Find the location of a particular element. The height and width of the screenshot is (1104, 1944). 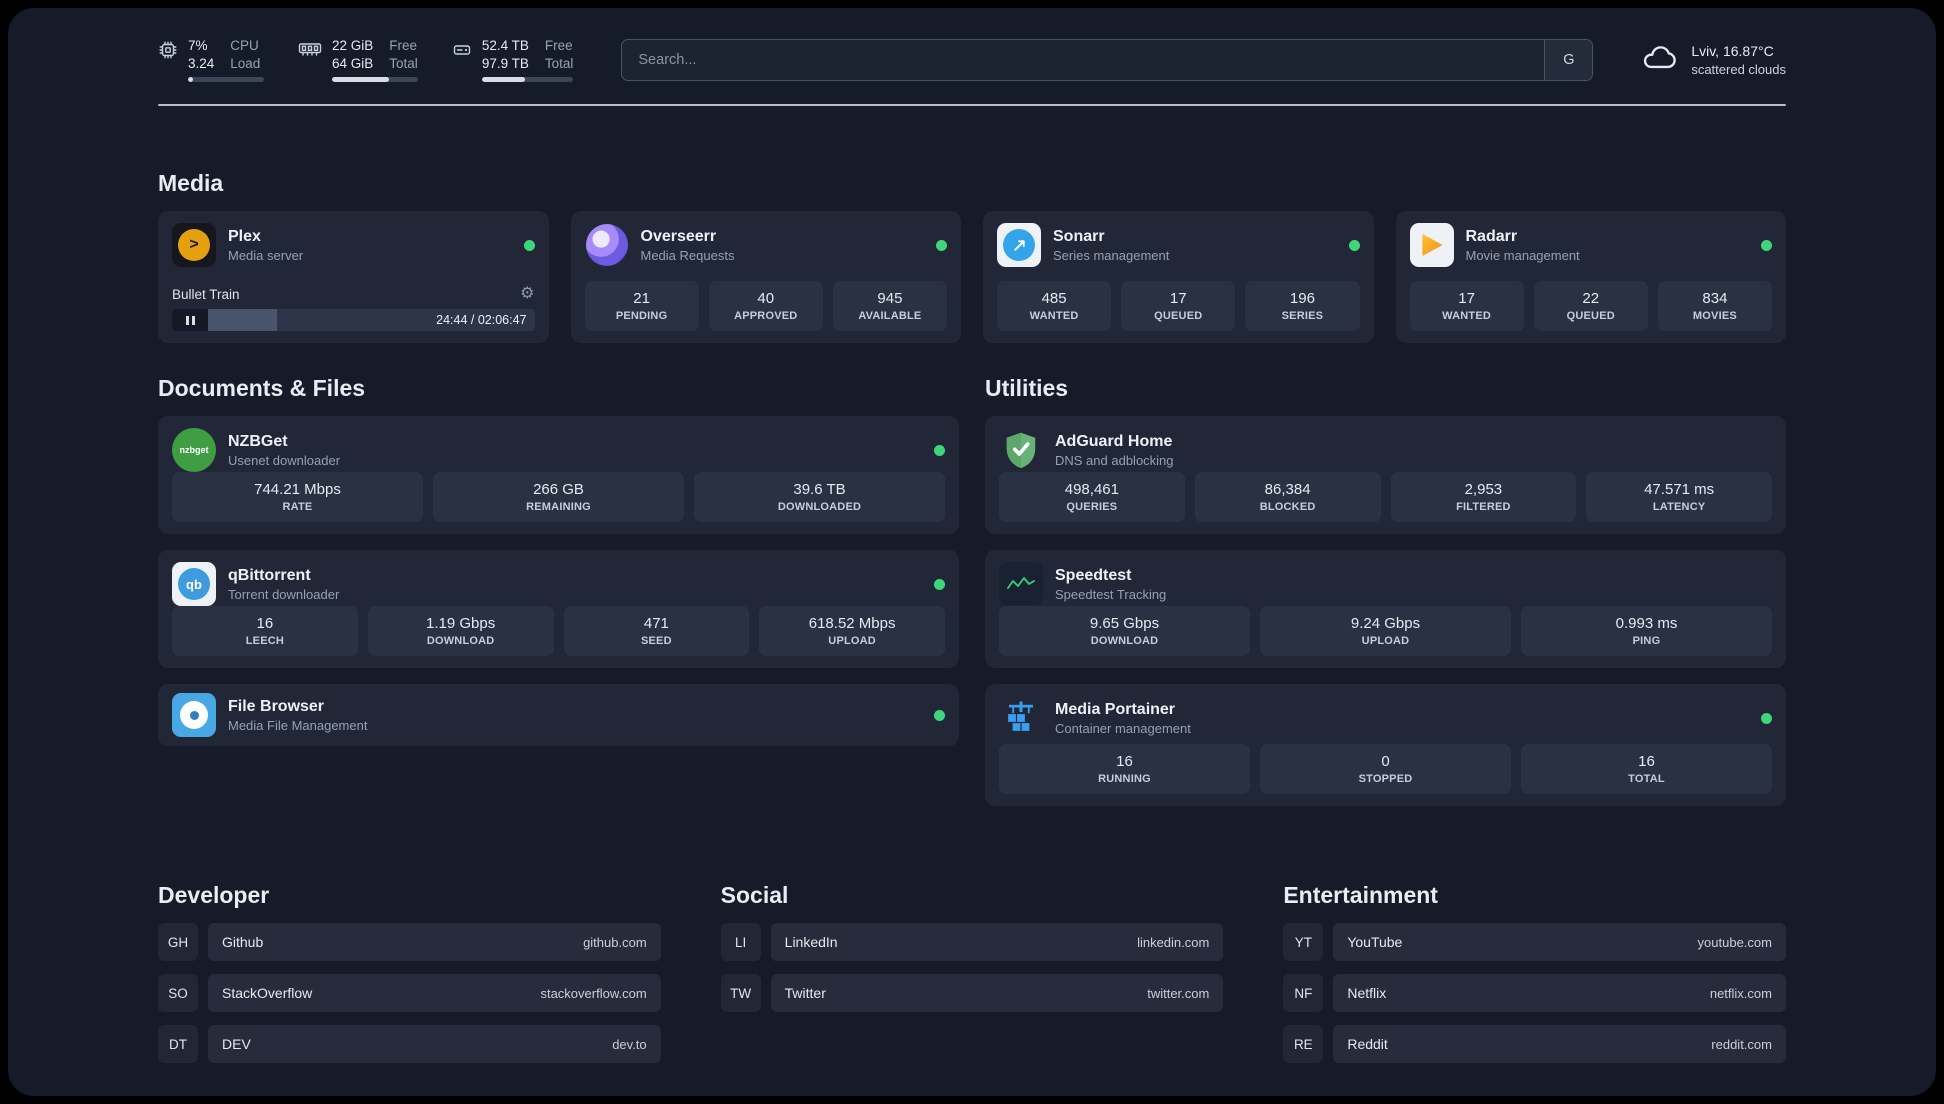

nzbget-icon: nzbget is located at coordinates (194, 450).